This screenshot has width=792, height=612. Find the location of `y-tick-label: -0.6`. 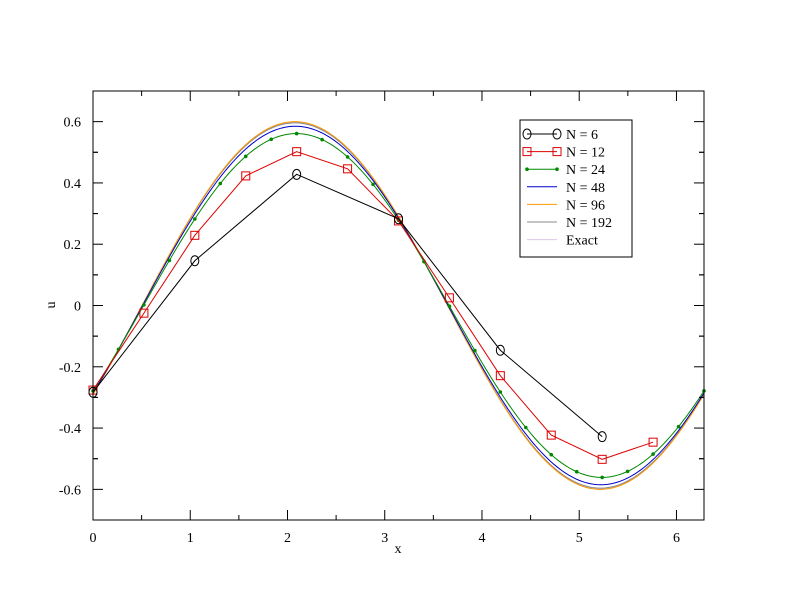

y-tick-label: -0.6 is located at coordinates (70, 490).